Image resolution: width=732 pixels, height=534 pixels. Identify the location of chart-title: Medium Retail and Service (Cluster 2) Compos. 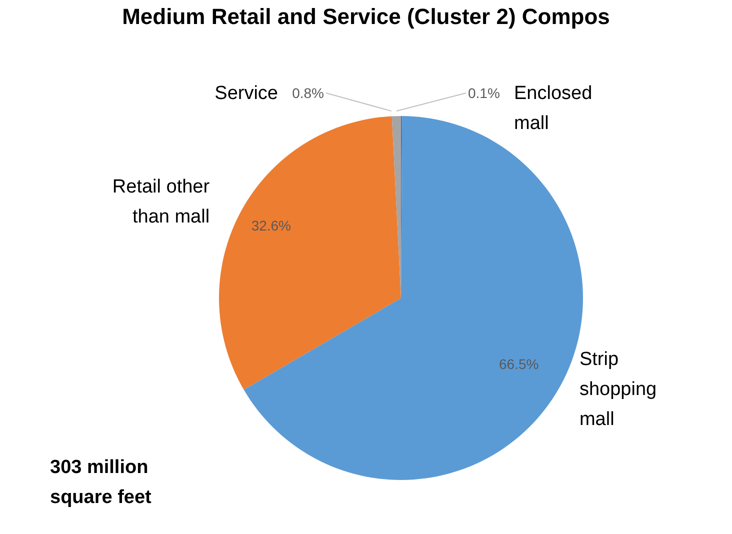
(366, 17).